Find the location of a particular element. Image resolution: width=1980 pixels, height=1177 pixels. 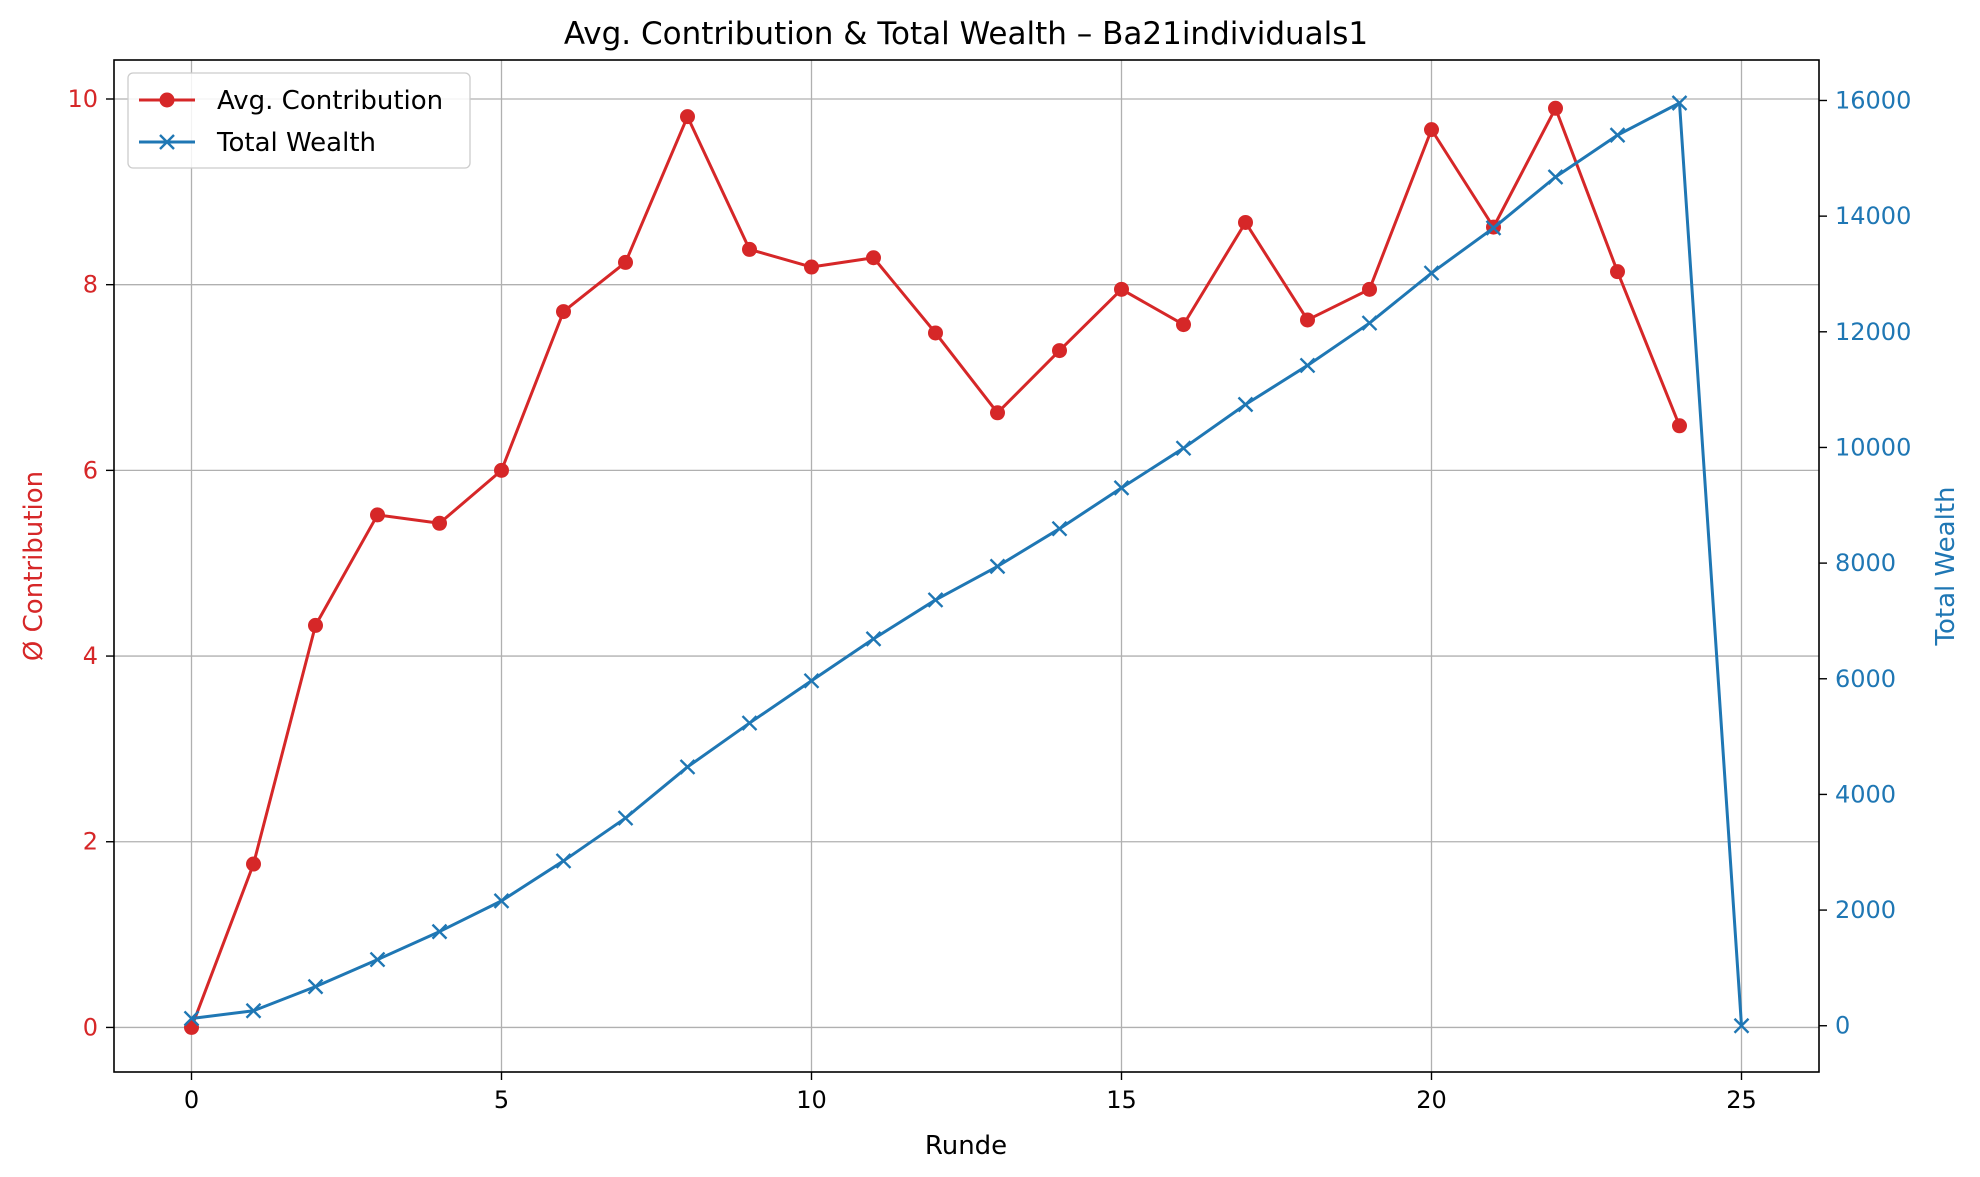

y-left-tick-label: 10 is located at coordinates (82, 99).